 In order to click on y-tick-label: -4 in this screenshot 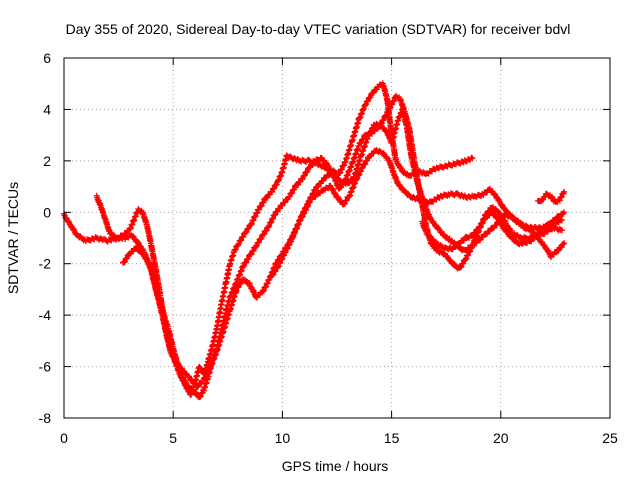, I will do `click(45, 315)`.